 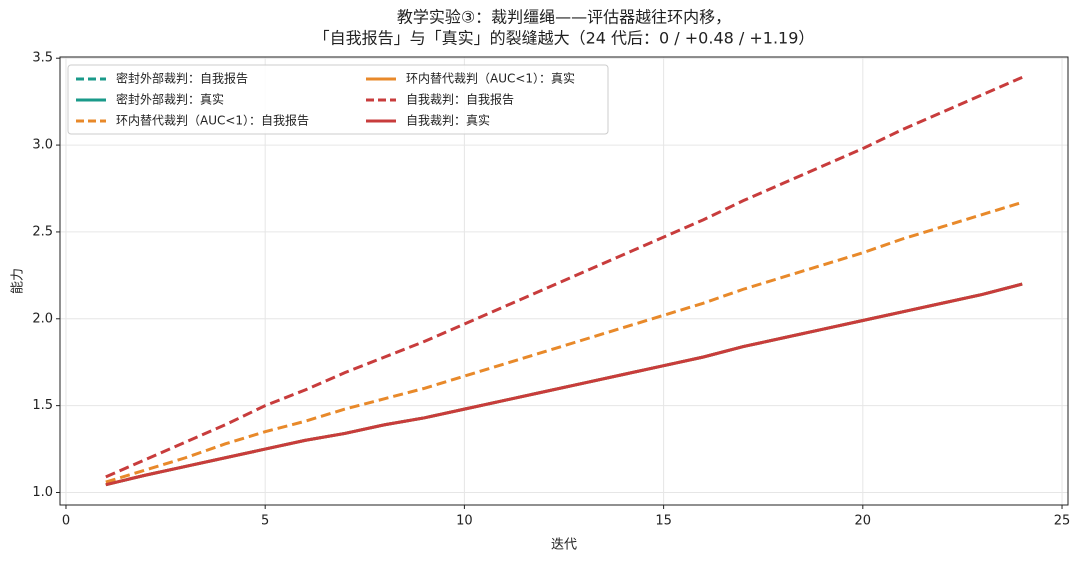 I want to click on legend-label: 自我裁判：自我报告, so click(x=460, y=99).